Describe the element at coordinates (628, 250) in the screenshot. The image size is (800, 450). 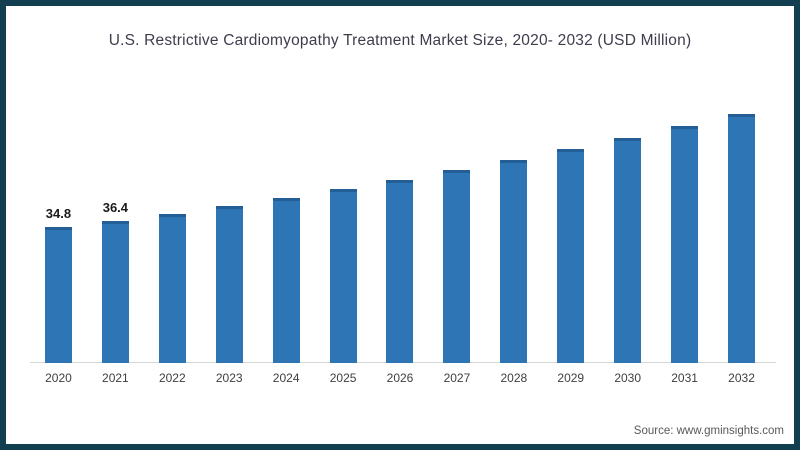
I see `bar-2030` at that location.